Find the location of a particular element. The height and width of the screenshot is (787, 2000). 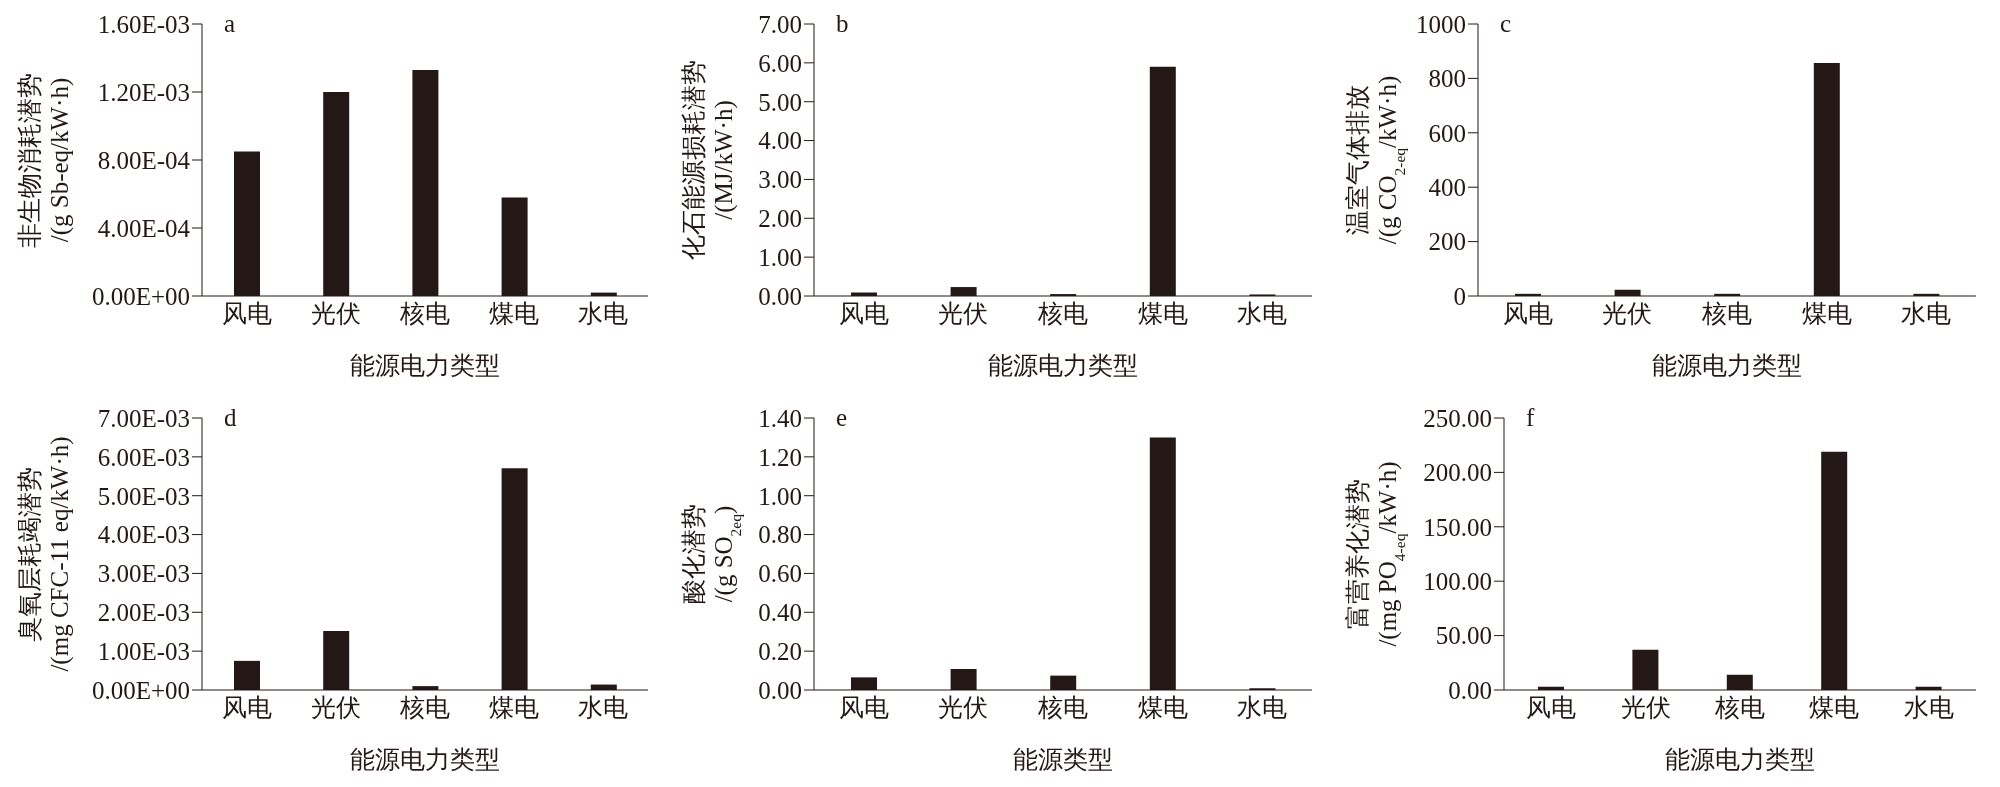

y-tick-label: 7.00 is located at coordinates (780, 24).